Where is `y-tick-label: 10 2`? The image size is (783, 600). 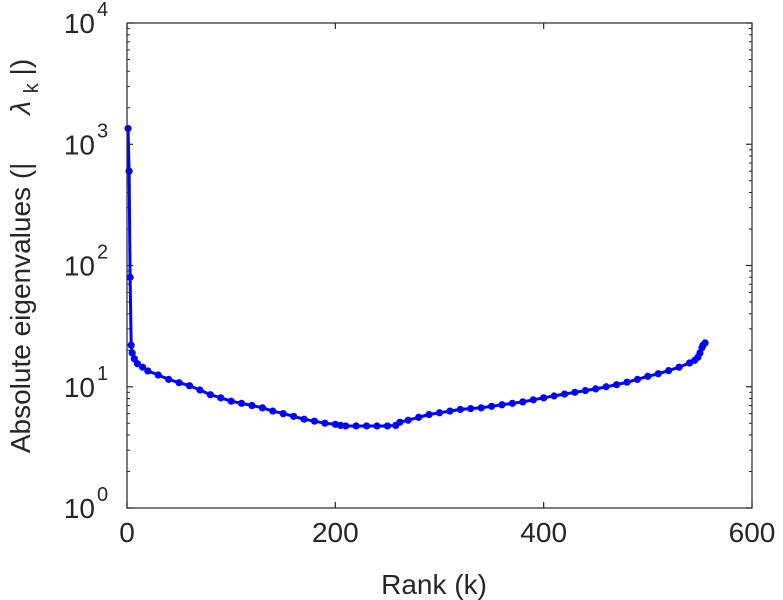
y-tick-label: 10 2 is located at coordinates (86, 262).